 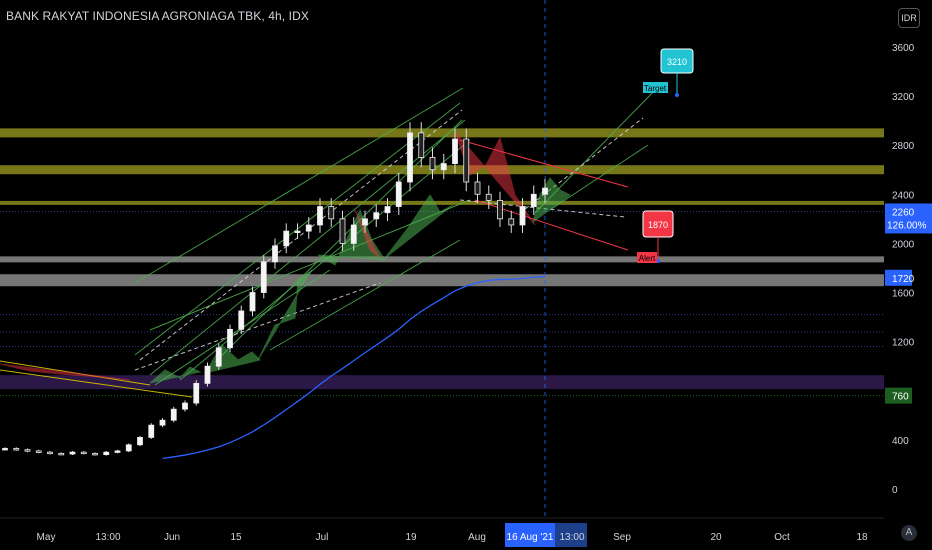 I want to click on x-tick-1: 13:00, so click(x=107, y=537).